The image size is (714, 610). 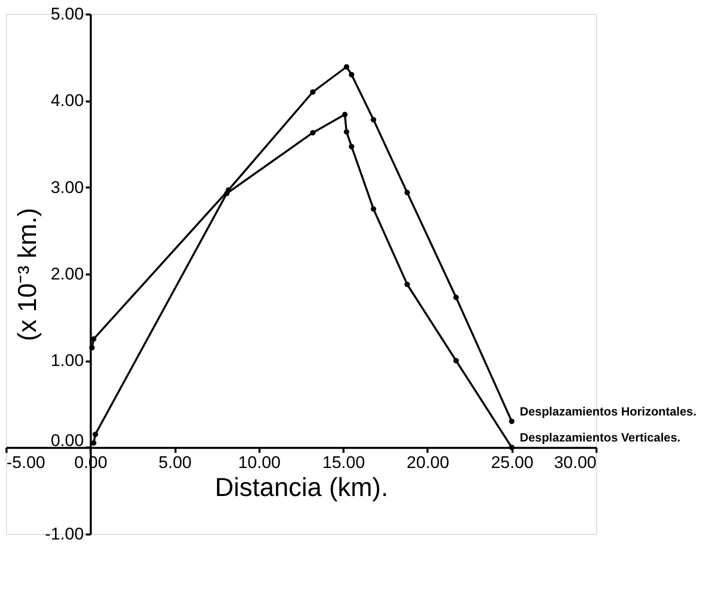 What do you see at coordinates (175, 462) in the screenshot?
I see `x-tick-label: 5.00` at bounding box center [175, 462].